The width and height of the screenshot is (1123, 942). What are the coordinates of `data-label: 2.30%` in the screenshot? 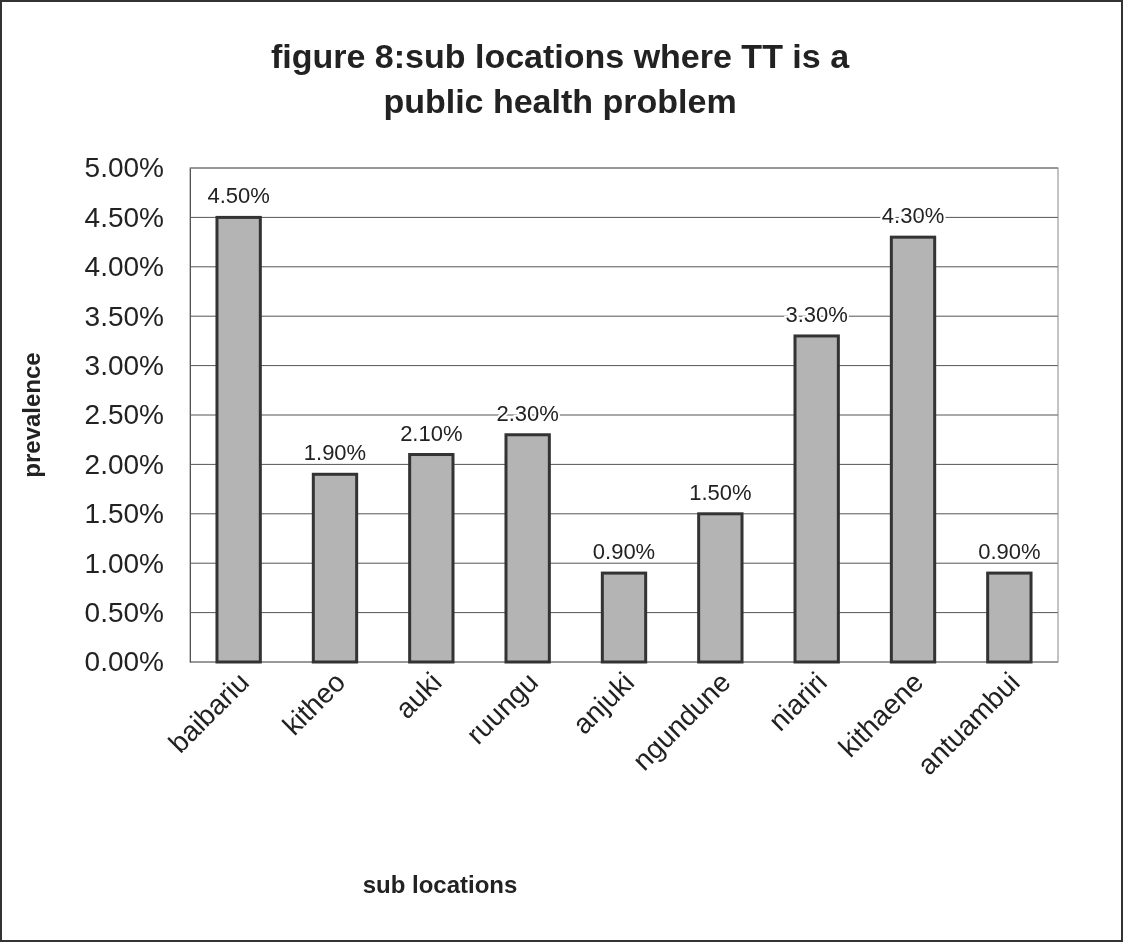 It's located at (527, 413).